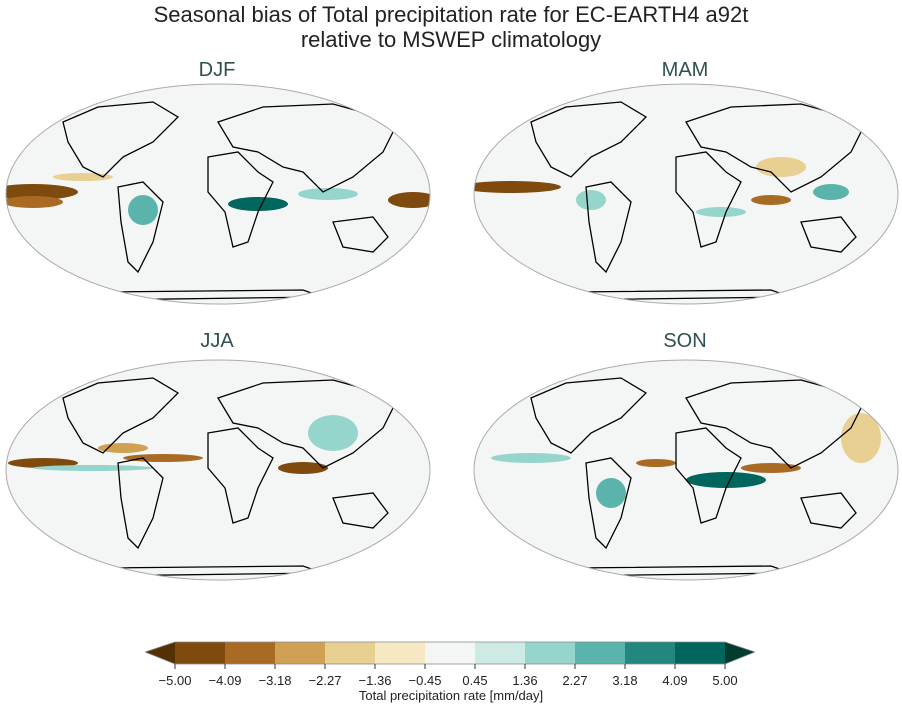 The height and width of the screenshot is (706, 902). I want to click on colorbar-tick-label: 5.00, so click(725, 680).